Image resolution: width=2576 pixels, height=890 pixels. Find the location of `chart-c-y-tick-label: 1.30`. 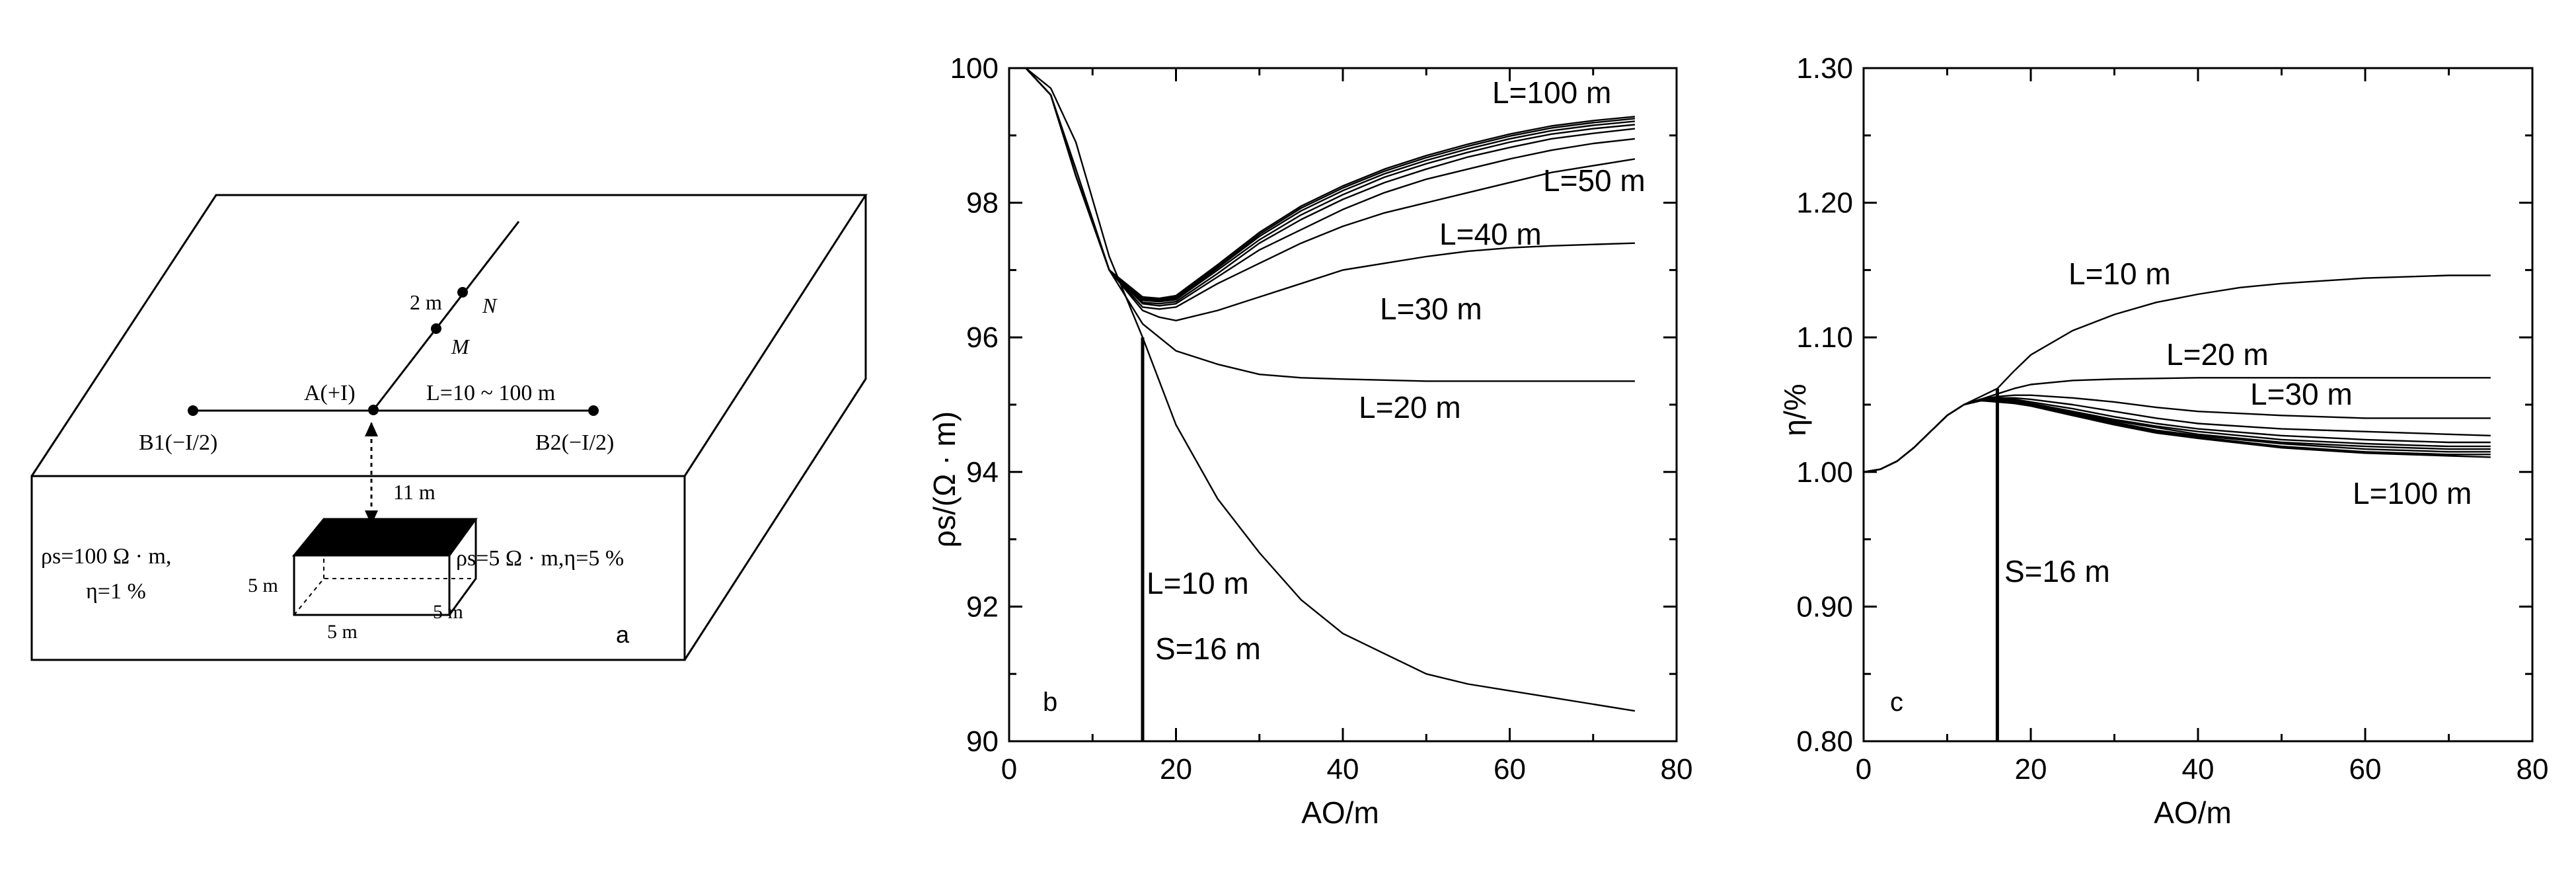

chart-c-y-tick-label: 1.30 is located at coordinates (1825, 68).